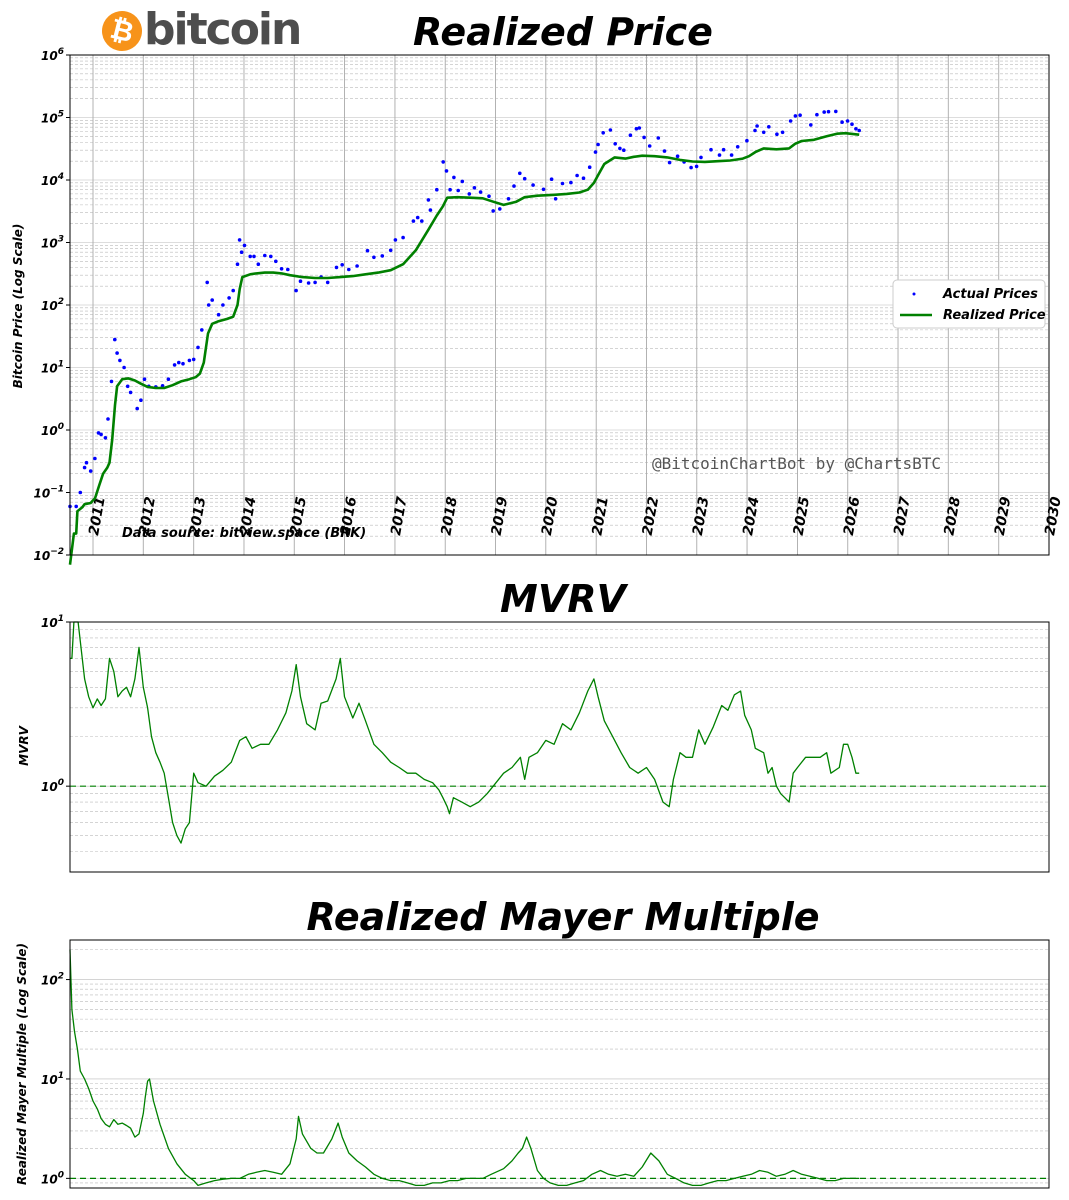 This screenshot has height=1200, width=1069. What do you see at coordinates (298, 515) in the screenshot?
I see `x-tick-label: 2015` at bounding box center [298, 515].